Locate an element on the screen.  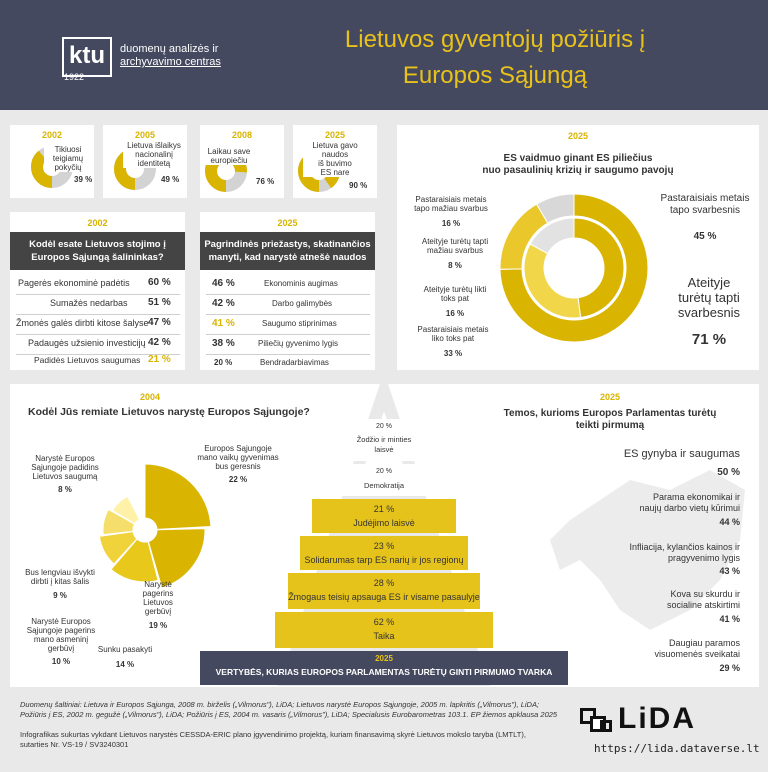
label-line: mano asmeninį is located at coordinates (61, 639).